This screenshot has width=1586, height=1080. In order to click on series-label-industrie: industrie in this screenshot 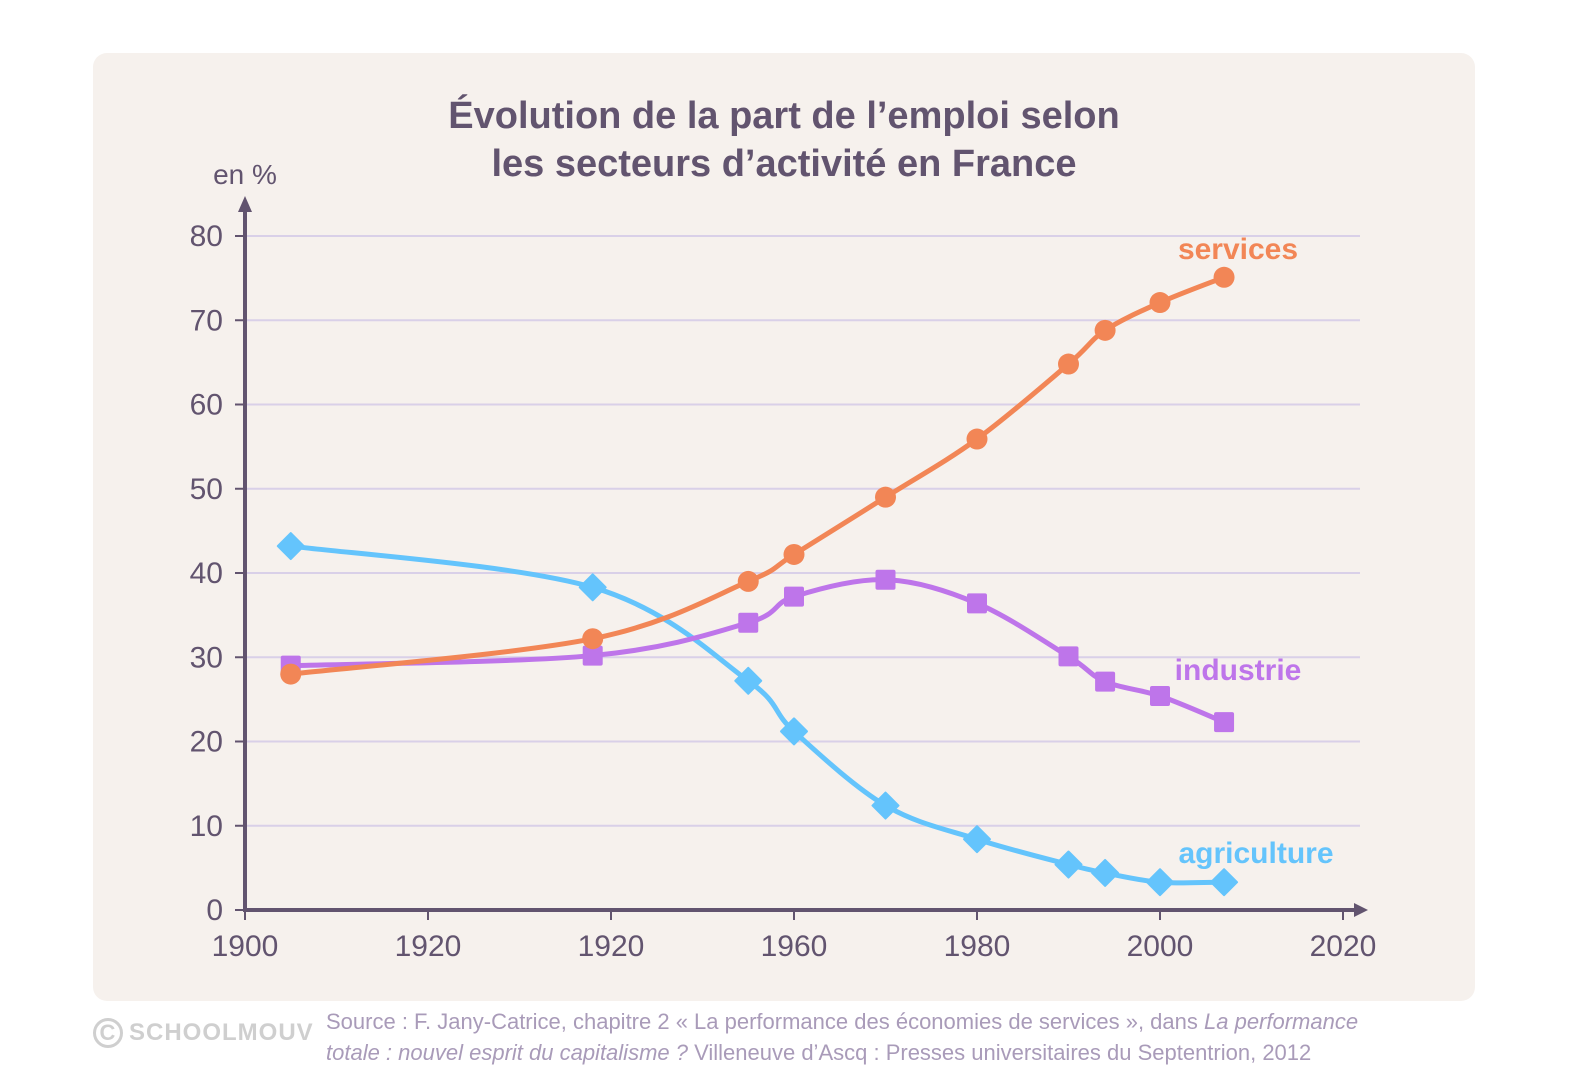, I will do `click(1238, 670)`.